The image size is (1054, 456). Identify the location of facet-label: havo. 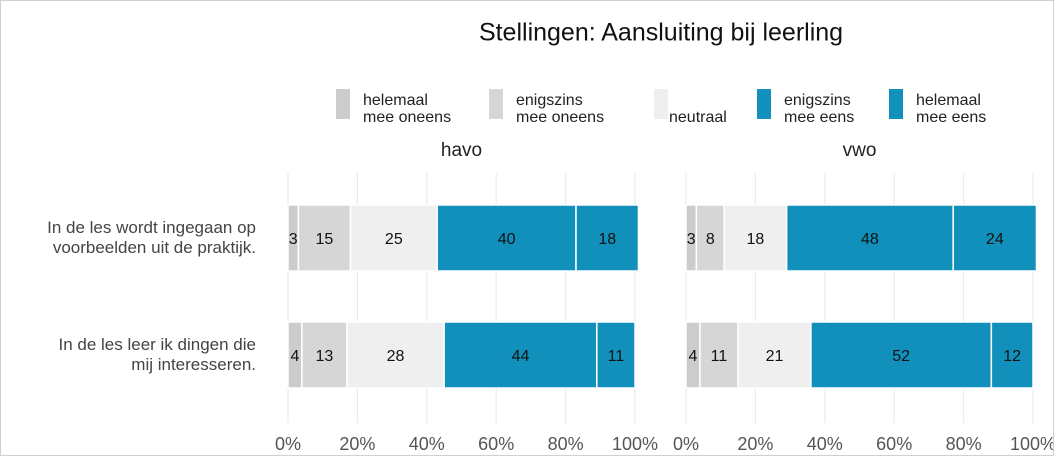
(461, 150).